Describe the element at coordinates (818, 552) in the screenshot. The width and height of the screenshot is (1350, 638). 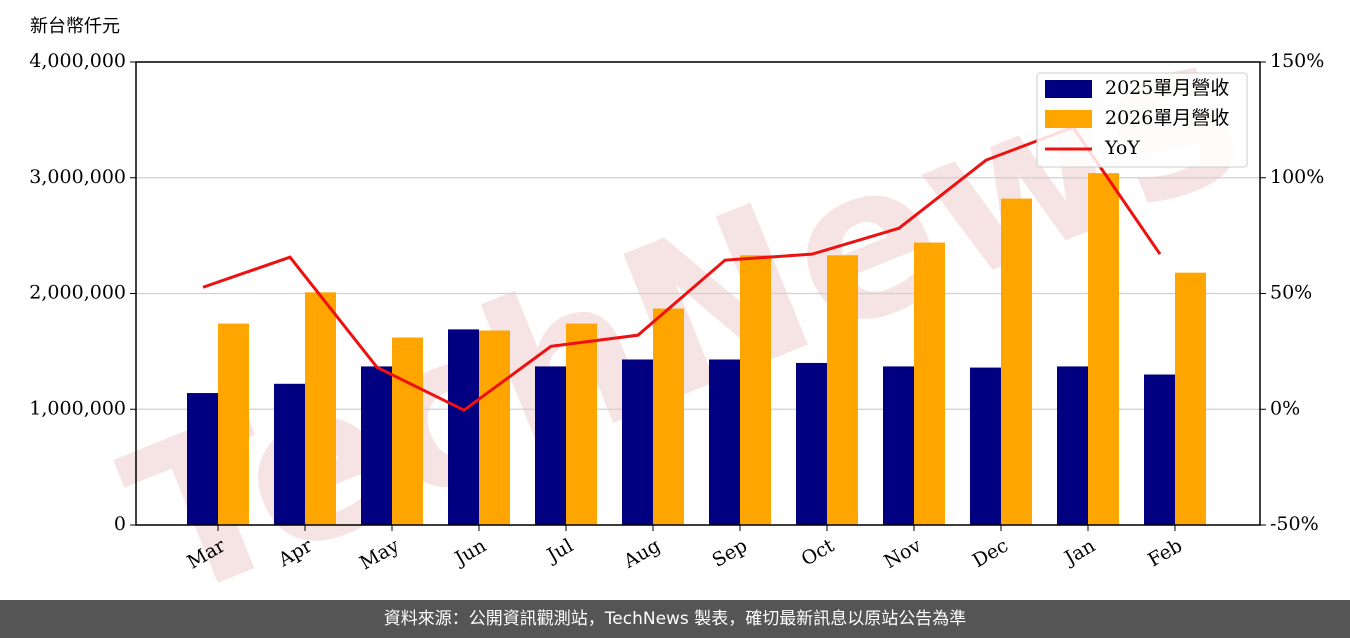
I see `x-tick-label: Oct` at that location.